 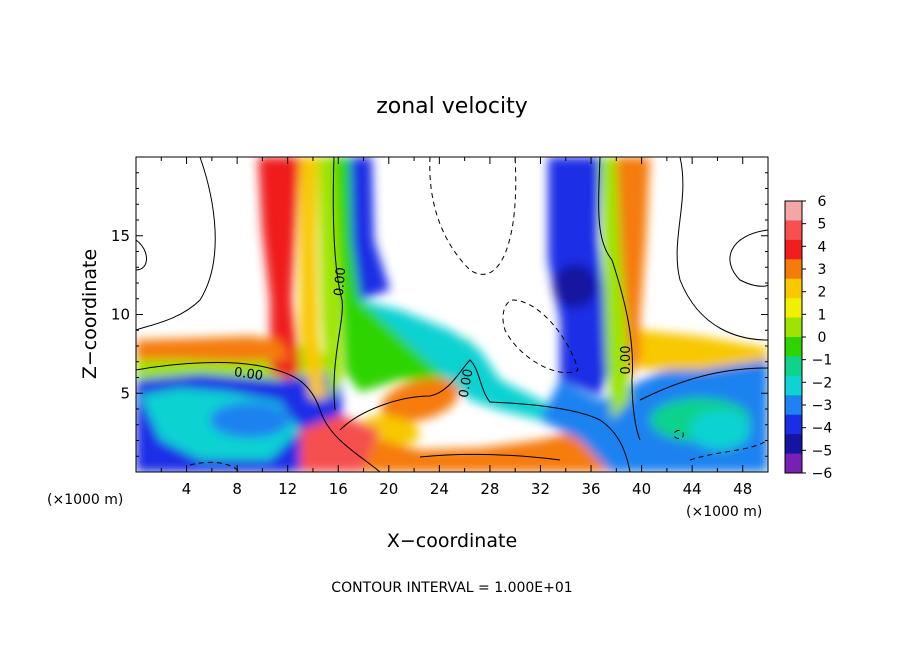 I want to click on field-central-green, so click(x=407, y=274).